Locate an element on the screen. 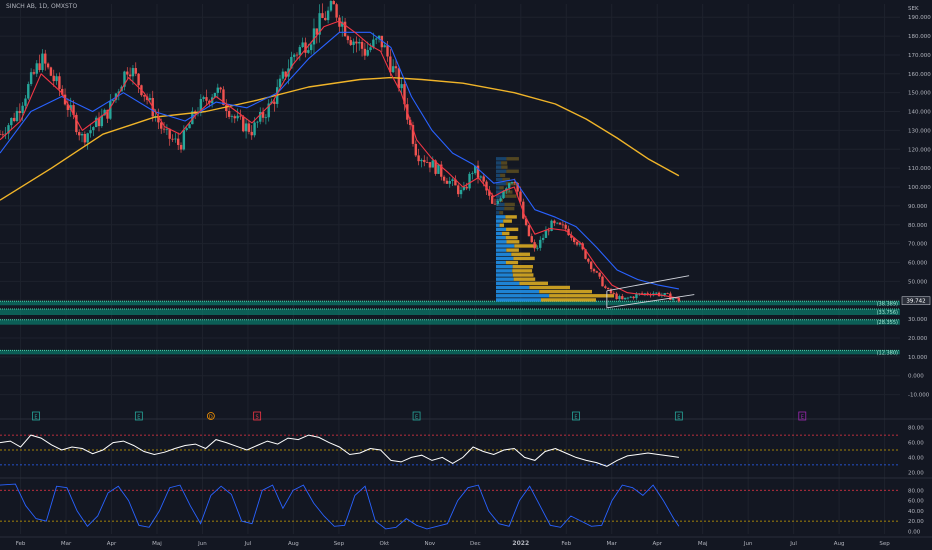  price-tick-label: 190.000 is located at coordinates (919, 18).